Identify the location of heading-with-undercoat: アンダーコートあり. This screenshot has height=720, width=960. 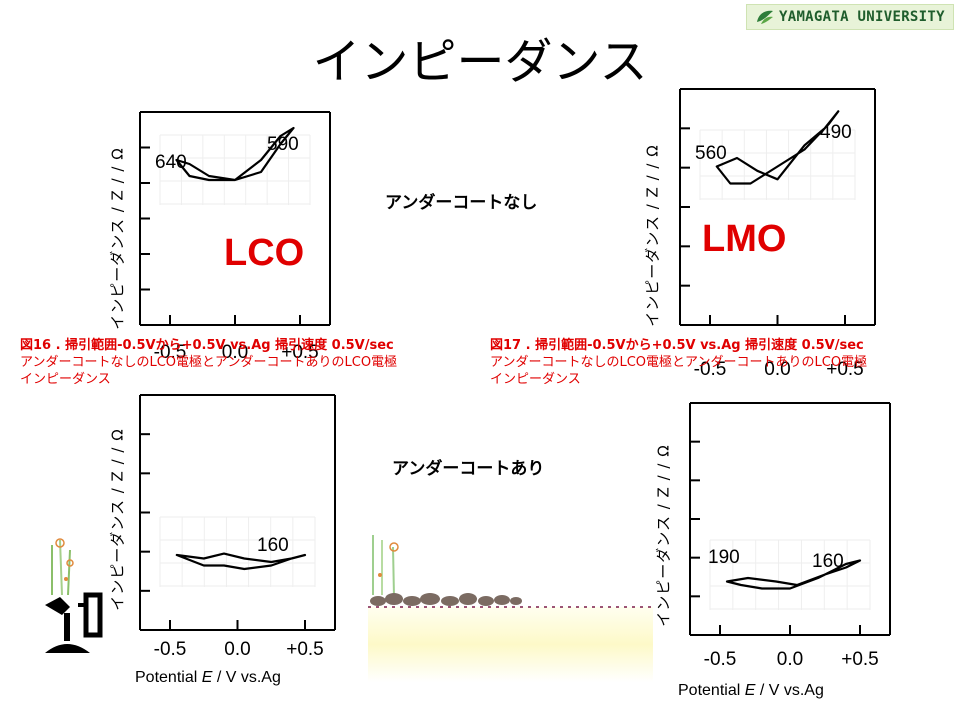
(468, 469).